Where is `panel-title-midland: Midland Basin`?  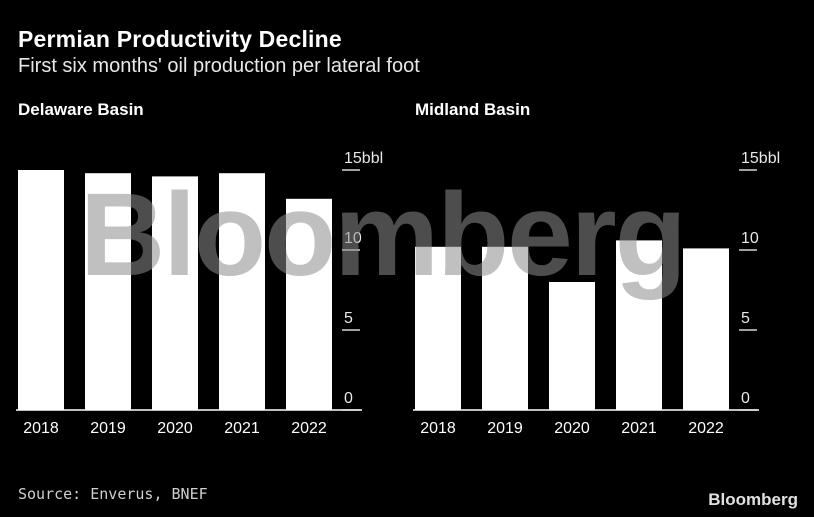 panel-title-midland: Midland Basin is located at coordinates (473, 109).